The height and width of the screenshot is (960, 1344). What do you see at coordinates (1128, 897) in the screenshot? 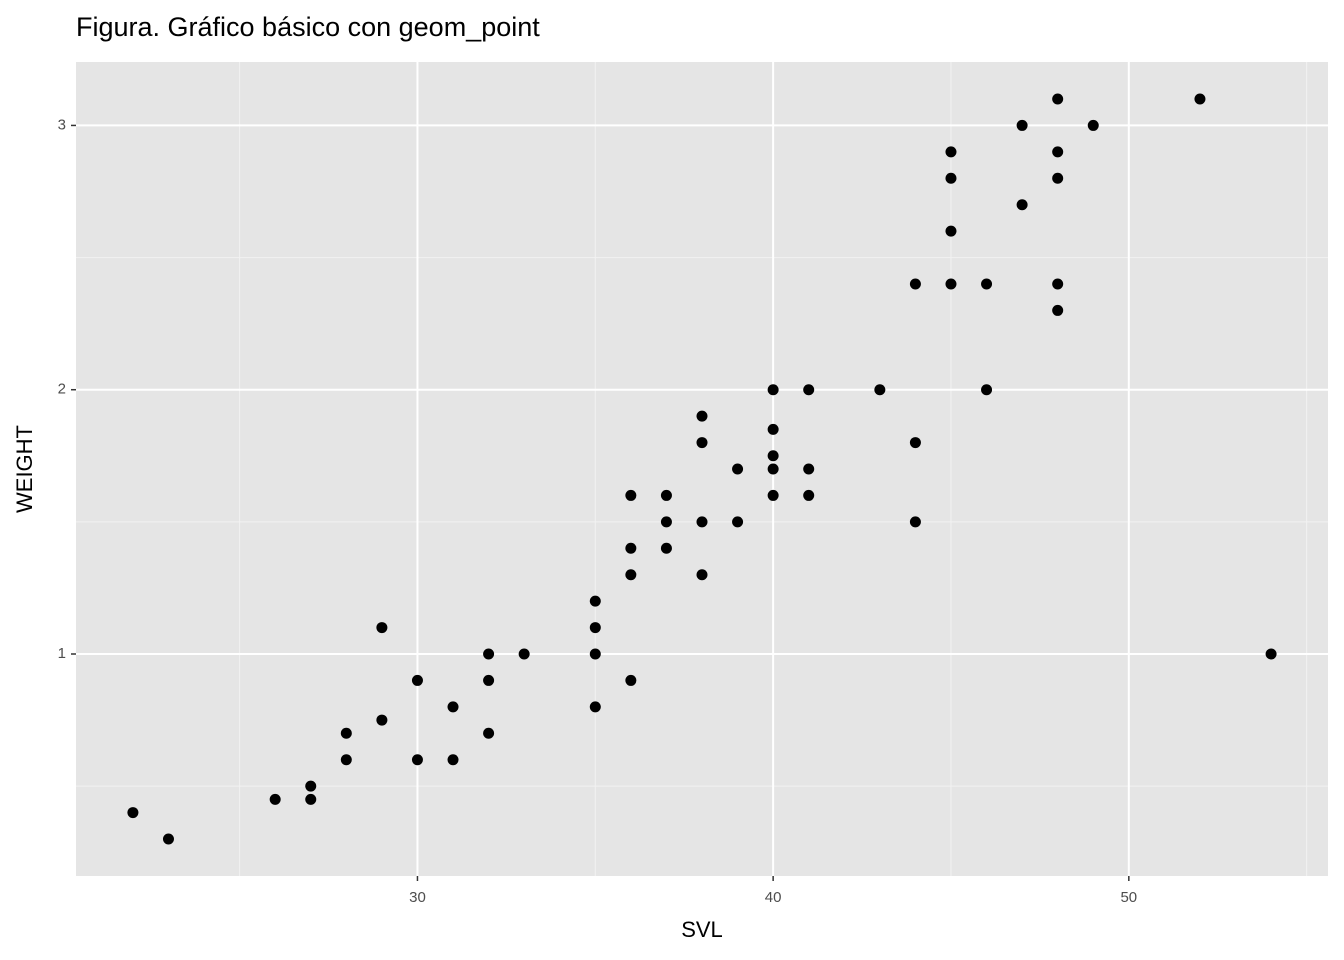
I see `x-tick-label: 50` at bounding box center [1128, 897].